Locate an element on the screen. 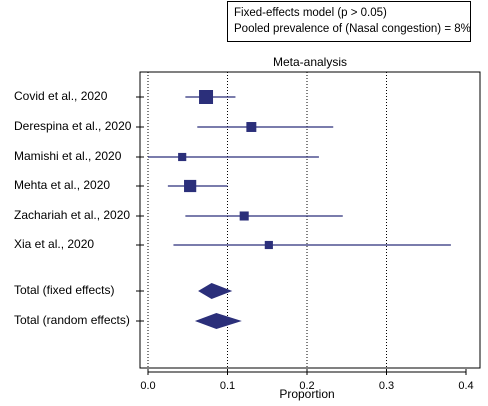 Image resolution: width=488 pixels, height=406 pixels. study-label: Derespina et al., 2020 is located at coordinates (73, 126).